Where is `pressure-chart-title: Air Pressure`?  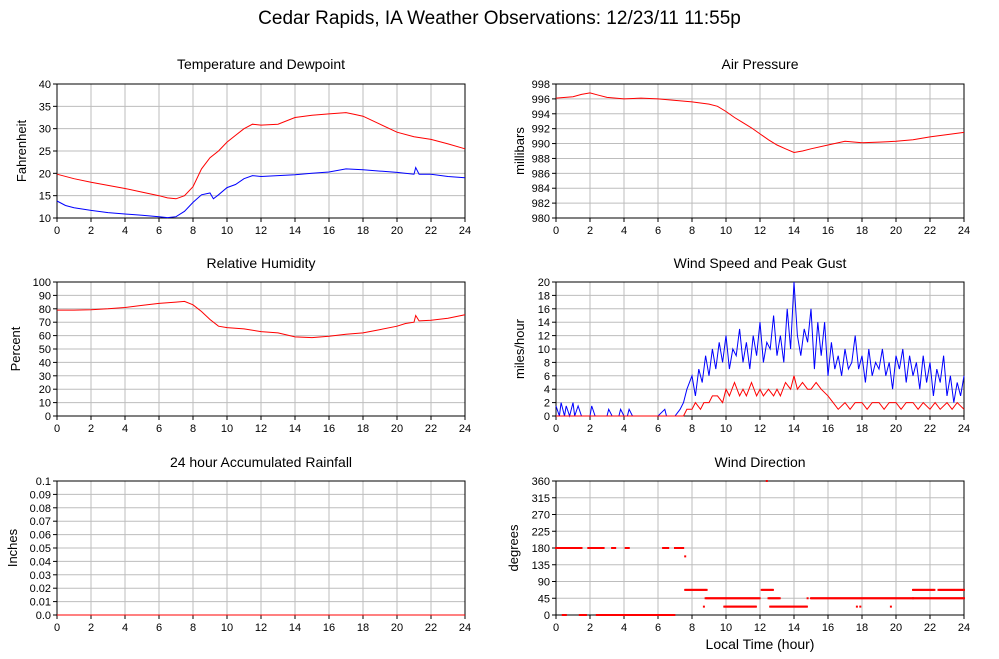 pressure-chart-title: Air Pressure is located at coordinates (759, 64).